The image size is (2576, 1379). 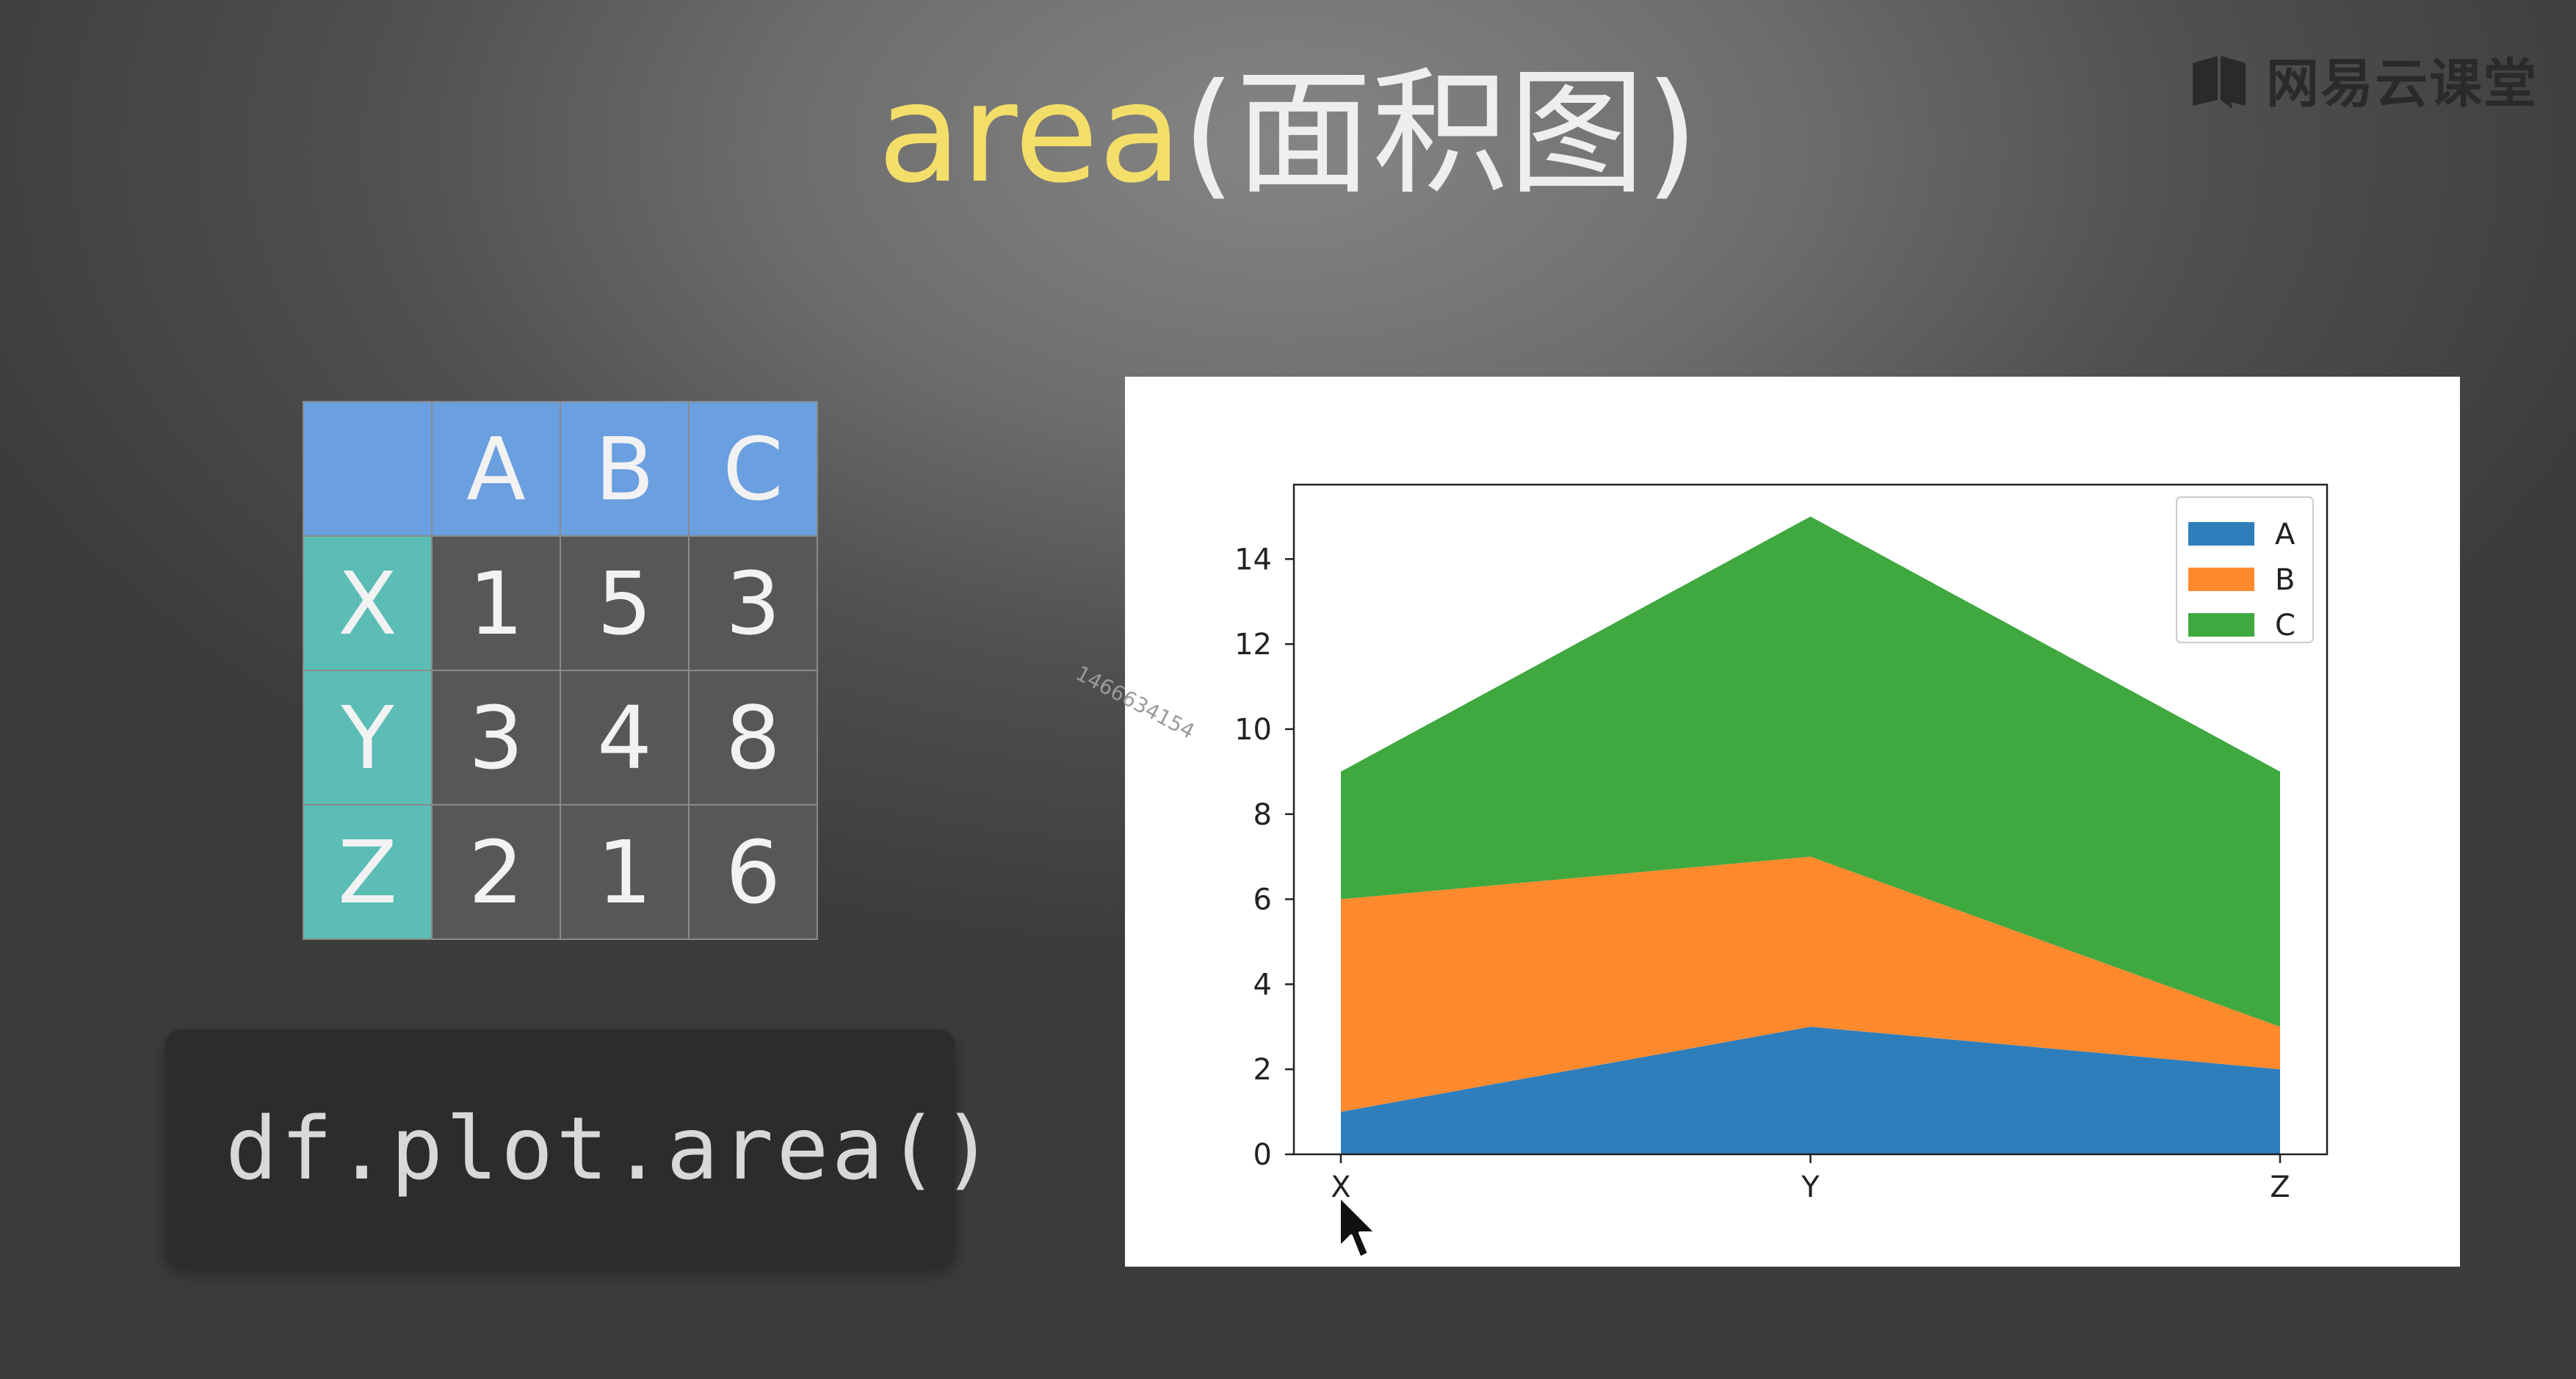 What do you see at coordinates (2221, 625) in the screenshot?
I see `legend-swatch-c` at bounding box center [2221, 625].